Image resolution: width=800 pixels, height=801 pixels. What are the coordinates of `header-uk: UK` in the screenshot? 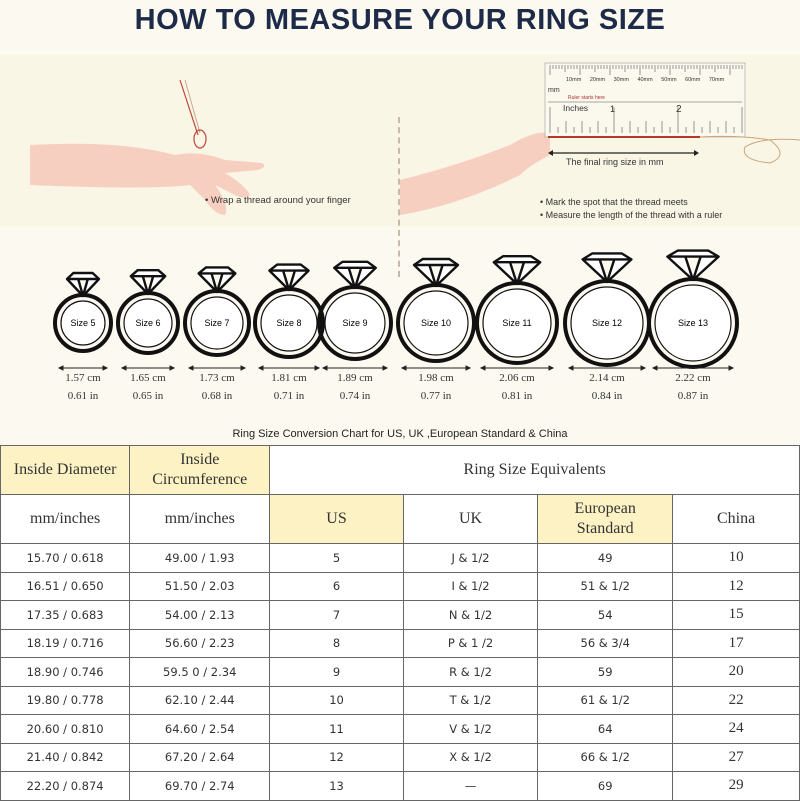 It's located at (470, 519).